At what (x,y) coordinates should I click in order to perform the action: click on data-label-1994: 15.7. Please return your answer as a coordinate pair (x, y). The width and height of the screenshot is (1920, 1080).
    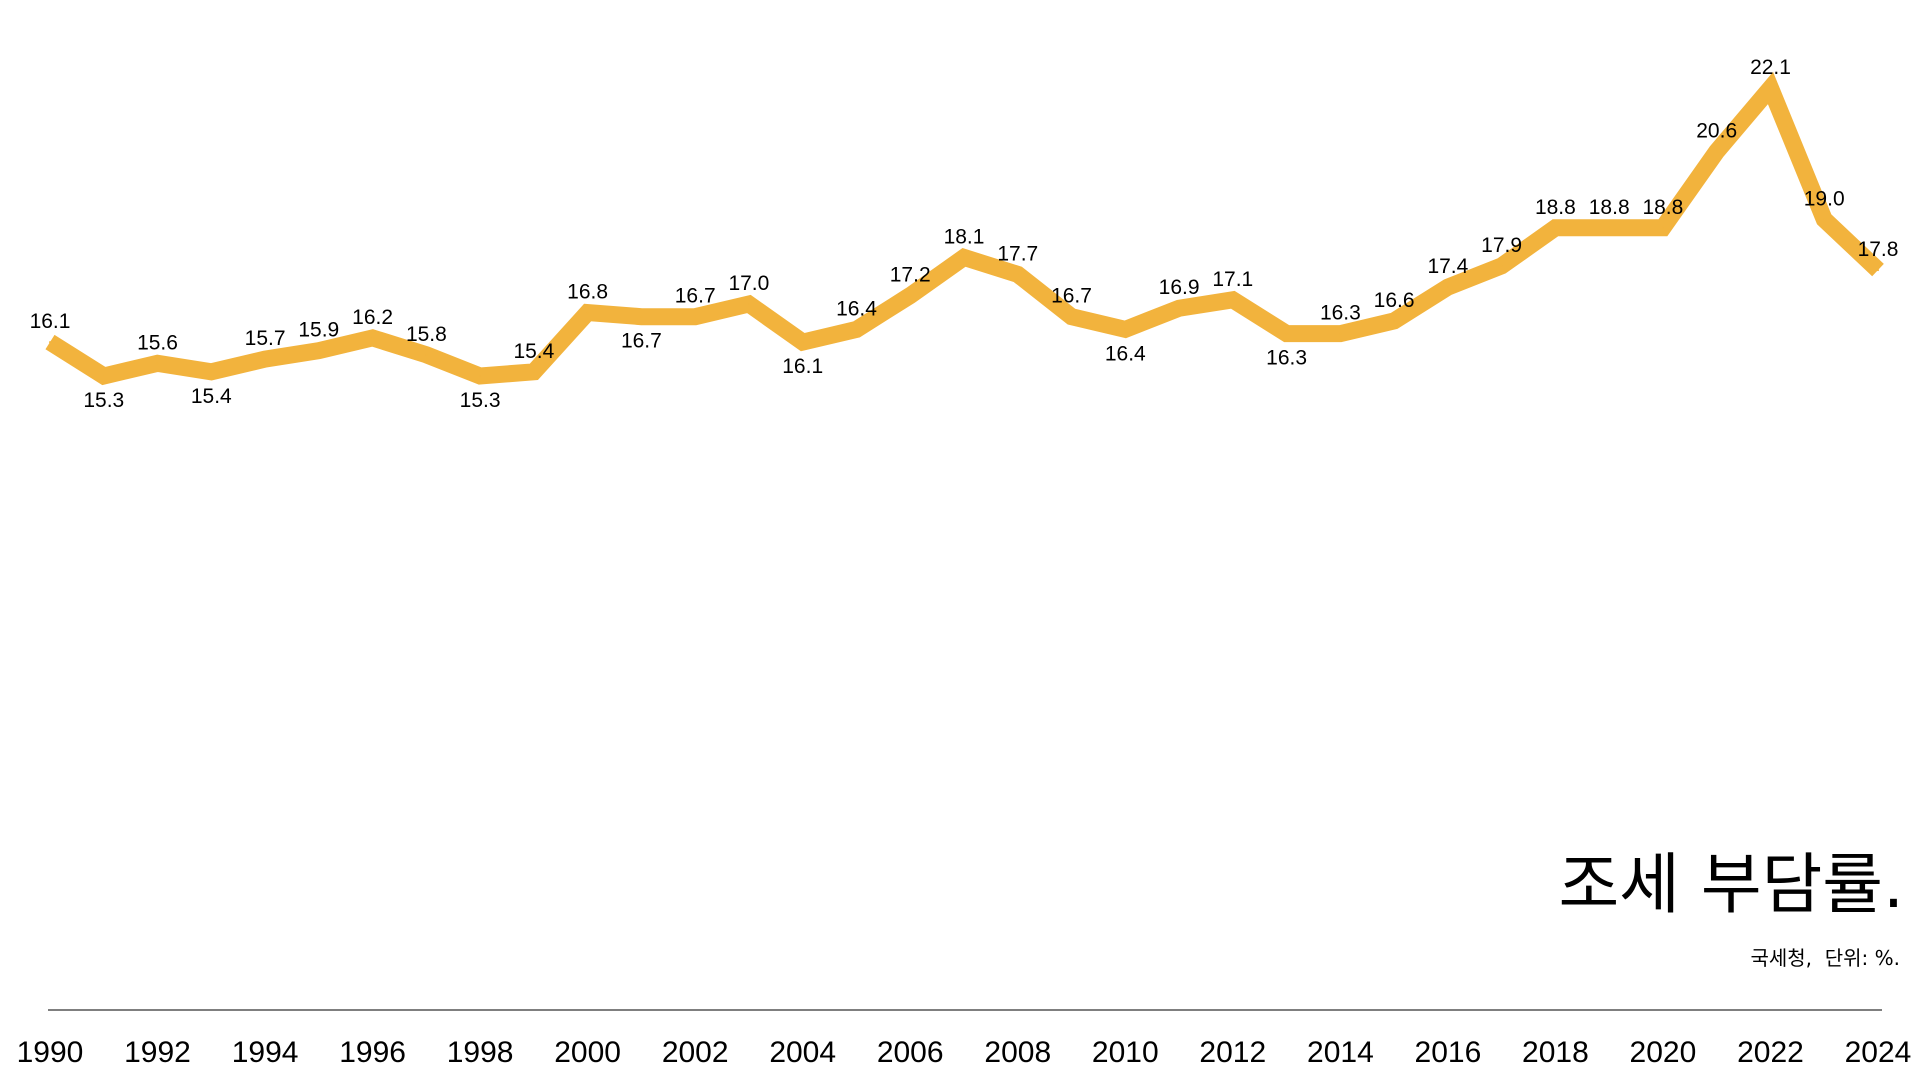
    Looking at the image, I should click on (265, 338).